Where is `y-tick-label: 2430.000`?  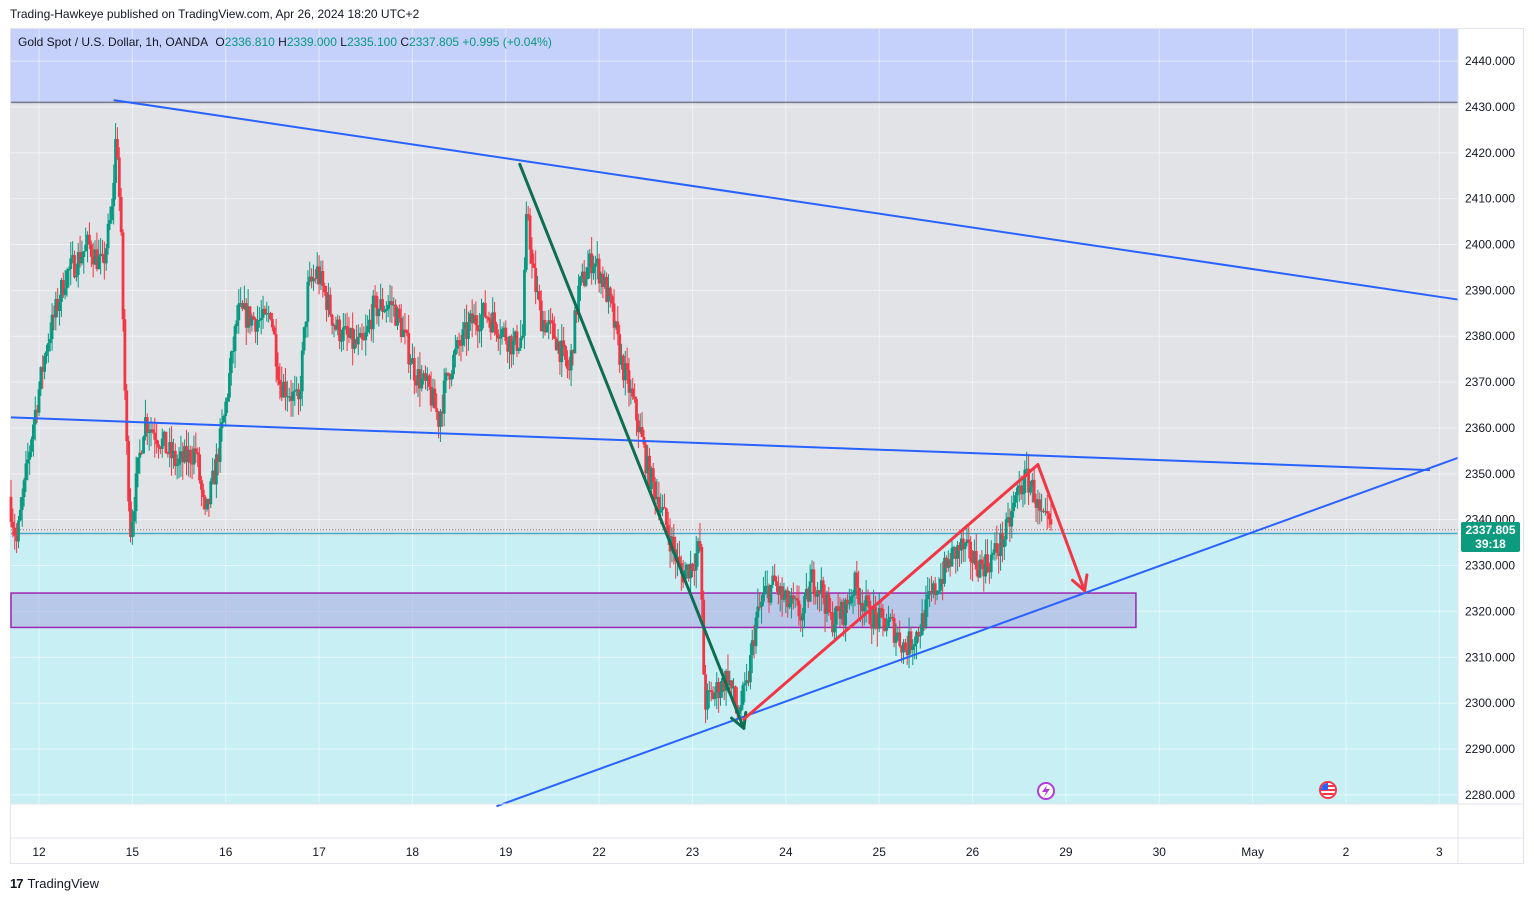 y-tick-label: 2430.000 is located at coordinates (1490, 107).